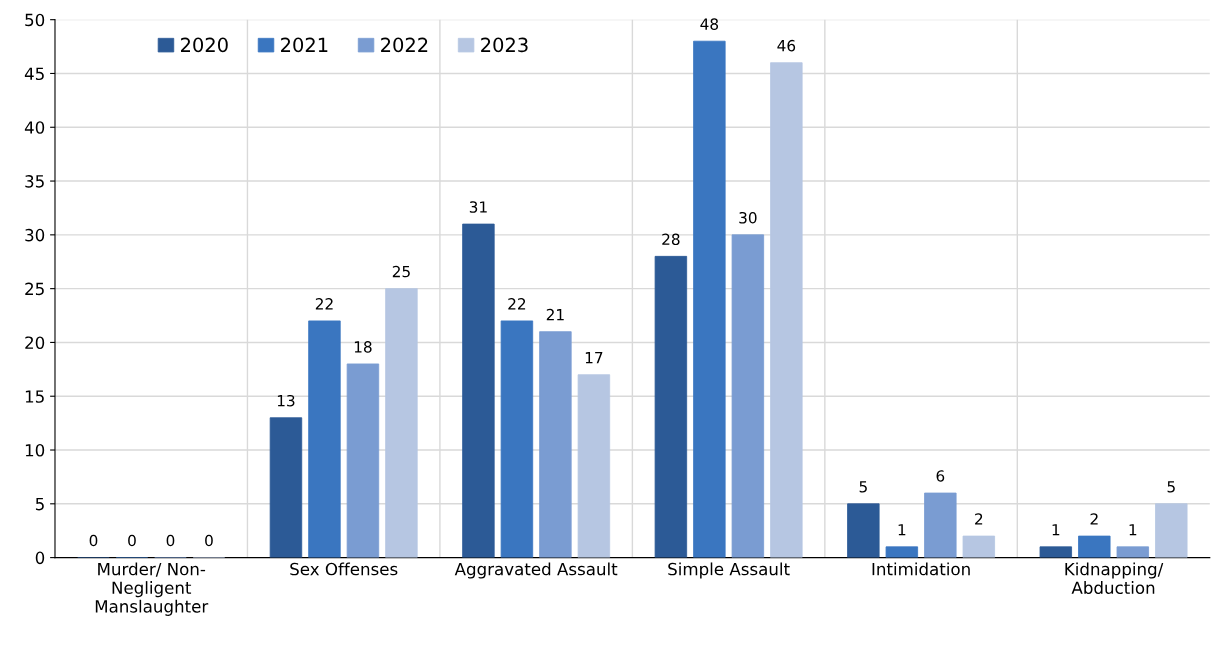 This screenshot has height=656, width=1222. I want to click on x-tick-label: Murder/ Non- Negligent Manslaughter, so click(152, 589).